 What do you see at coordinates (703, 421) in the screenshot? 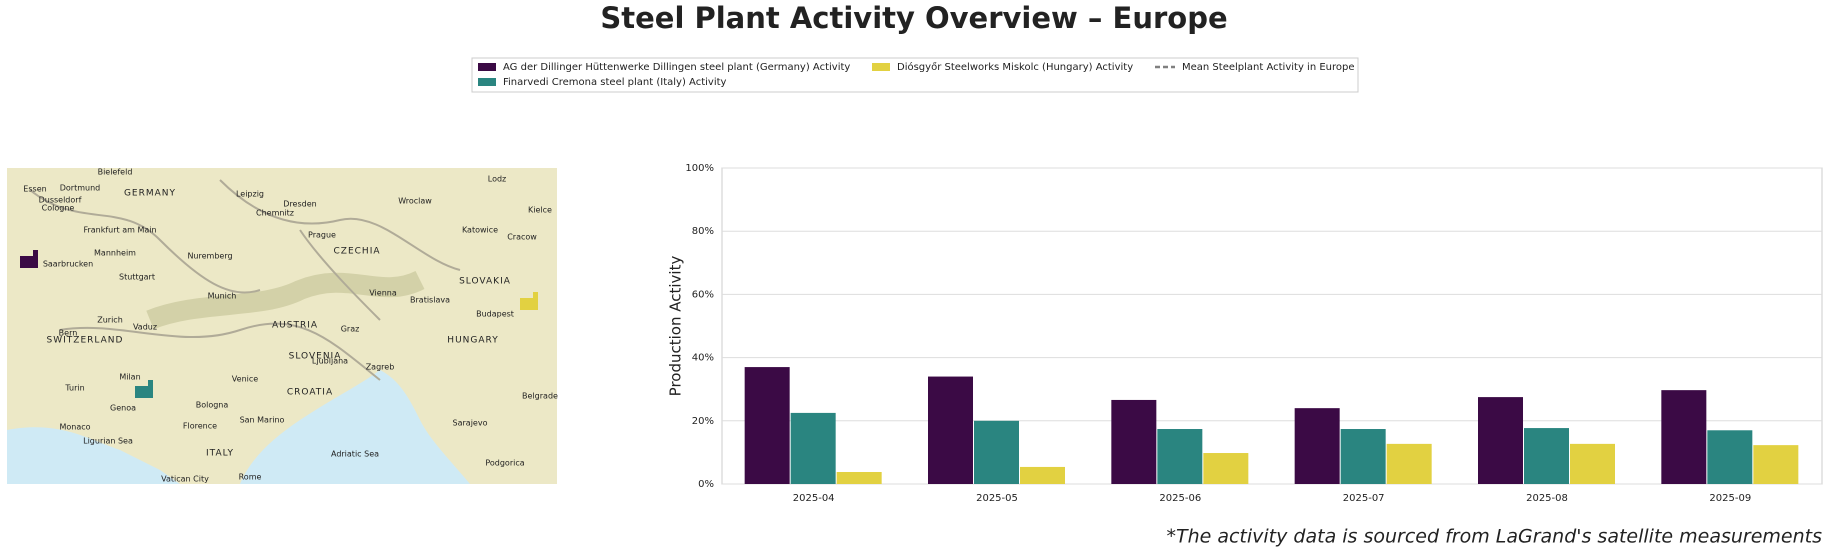
I see `y-tick-label: 20%` at bounding box center [703, 421].